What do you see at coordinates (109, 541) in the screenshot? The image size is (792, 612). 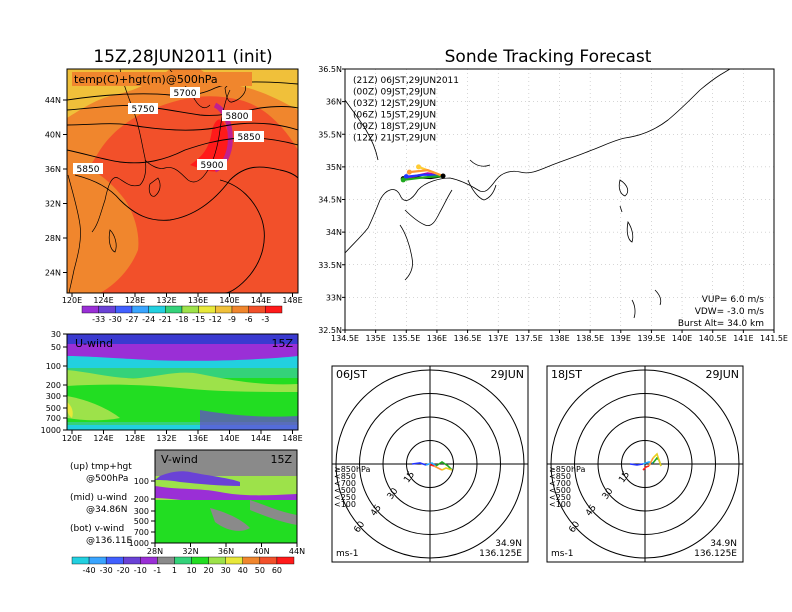 I see `note-bot-b: @136.11E` at bounding box center [109, 541].